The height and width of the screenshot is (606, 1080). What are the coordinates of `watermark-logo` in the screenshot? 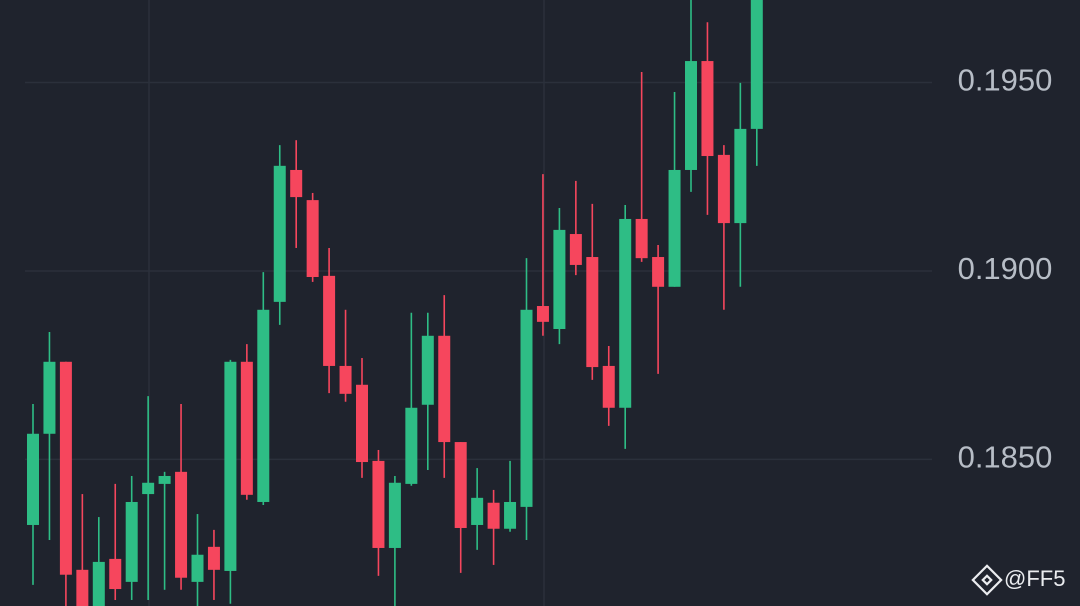 It's located at (987, 580).